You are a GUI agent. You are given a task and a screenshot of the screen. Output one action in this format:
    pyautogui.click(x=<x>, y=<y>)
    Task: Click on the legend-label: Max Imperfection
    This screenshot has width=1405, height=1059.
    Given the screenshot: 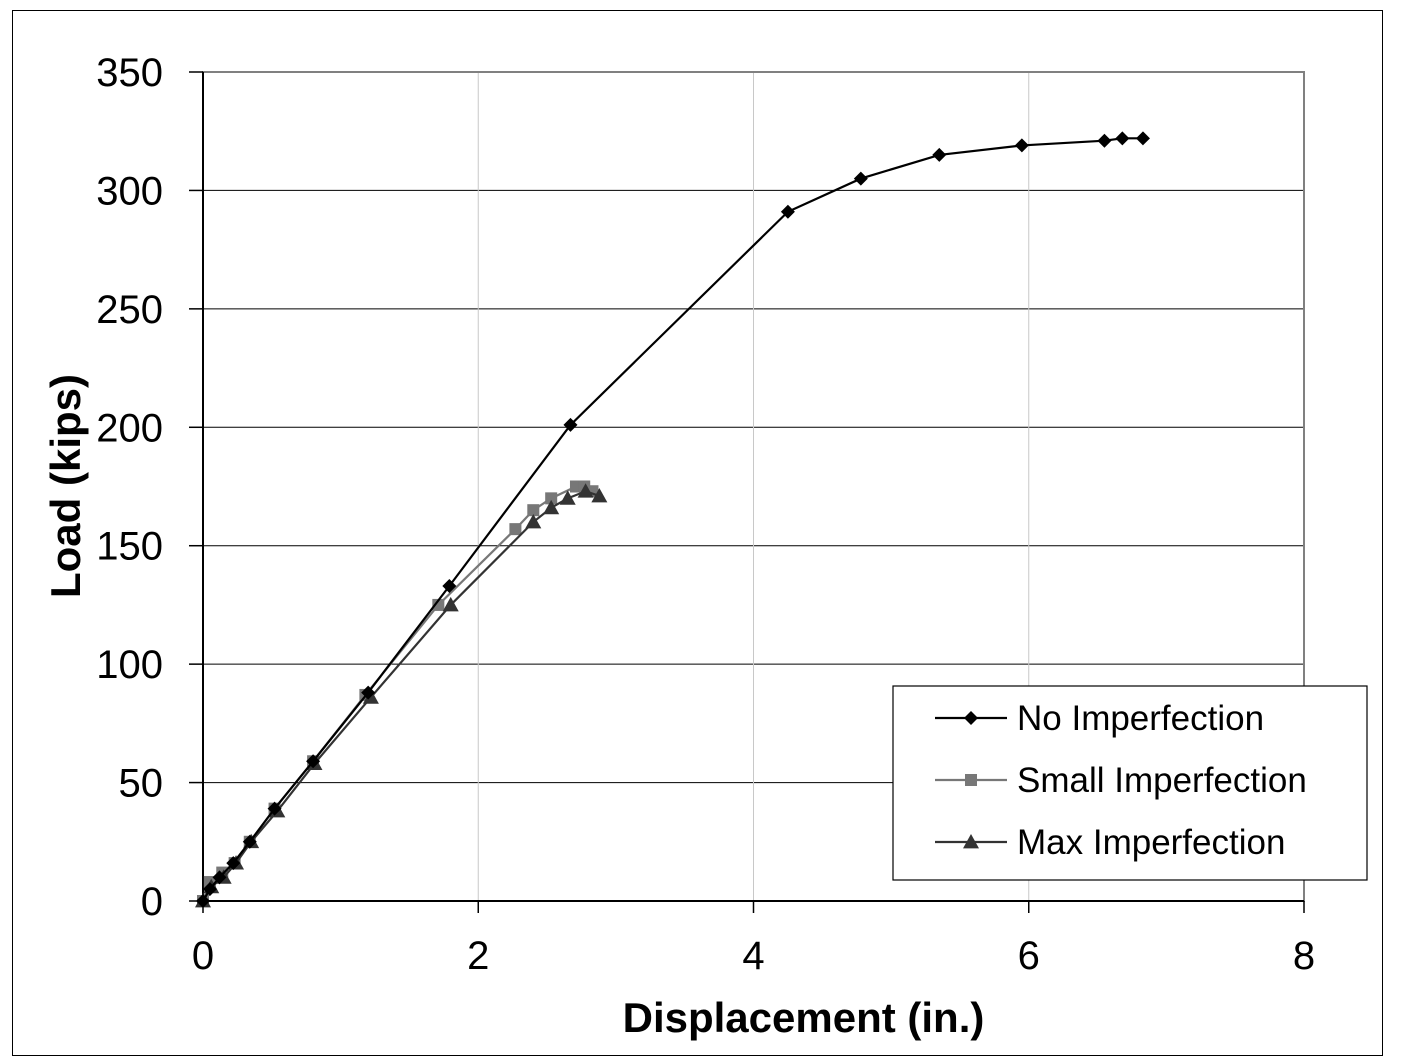 What is the action you would take?
    pyautogui.click(x=1151, y=842)
    